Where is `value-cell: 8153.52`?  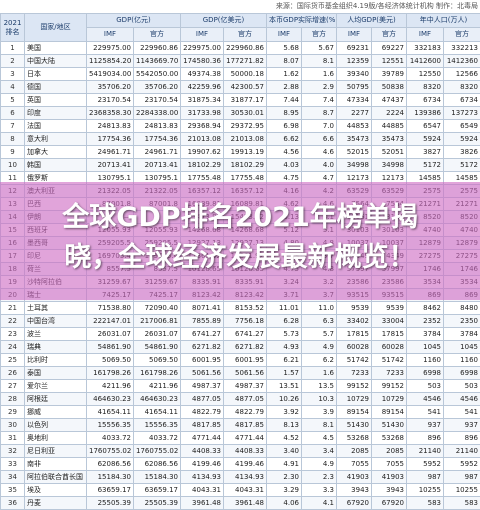 value-cell: 8153.52 is located at coordinates (245, 308).